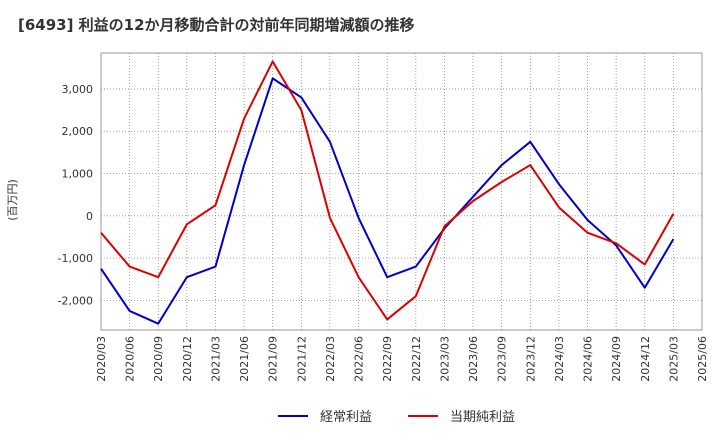  What do you see at coordinates (158, 359) in the screenshot?
I see `x-tick-label: 2020/09` at bounding box center [158, 359].